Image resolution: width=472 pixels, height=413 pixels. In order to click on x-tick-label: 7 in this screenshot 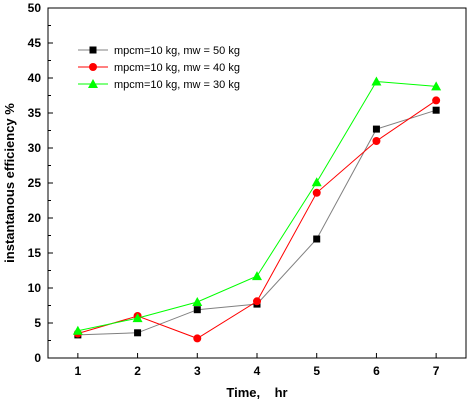, I will do `click(436, 371)`.